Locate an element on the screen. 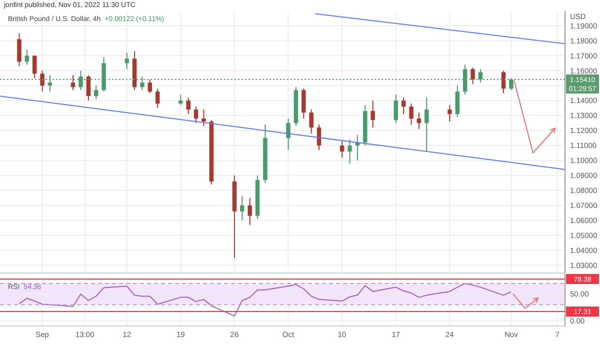  line-series is located at coordinates (265, 299).